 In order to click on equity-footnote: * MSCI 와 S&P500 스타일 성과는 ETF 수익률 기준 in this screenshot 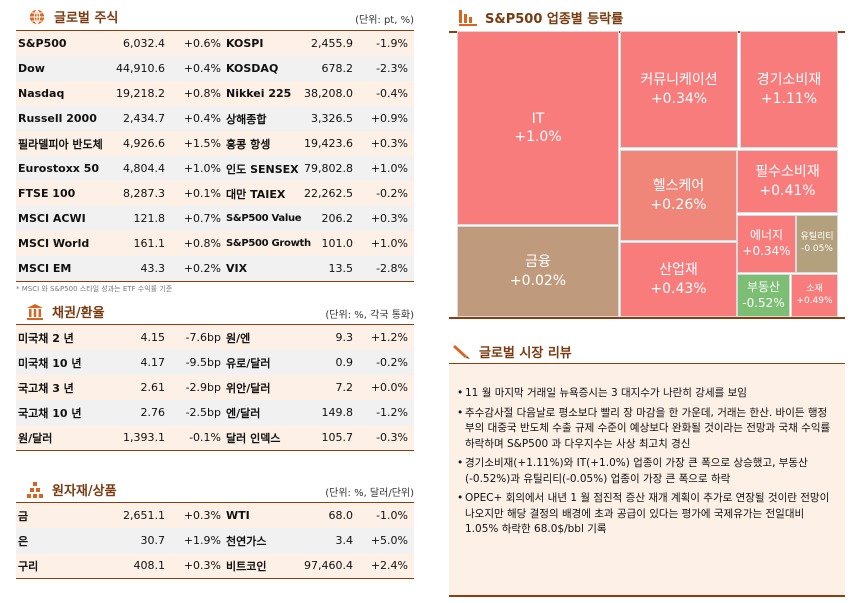, I will do `click(94, 289)`.